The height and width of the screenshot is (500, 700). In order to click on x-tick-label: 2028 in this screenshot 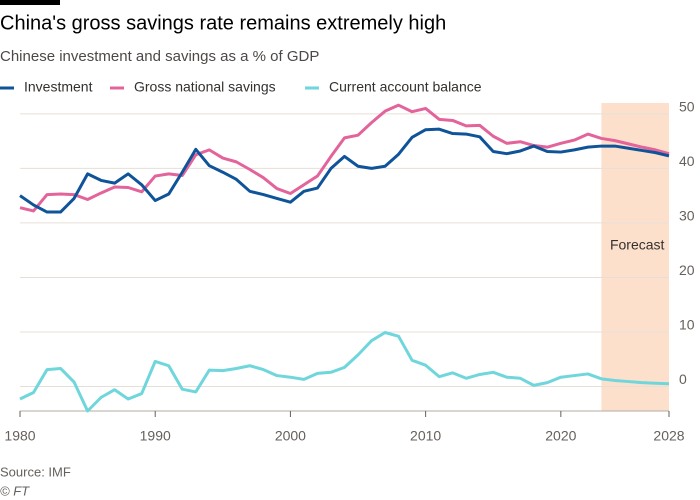, I will do `click(668, 436)`.